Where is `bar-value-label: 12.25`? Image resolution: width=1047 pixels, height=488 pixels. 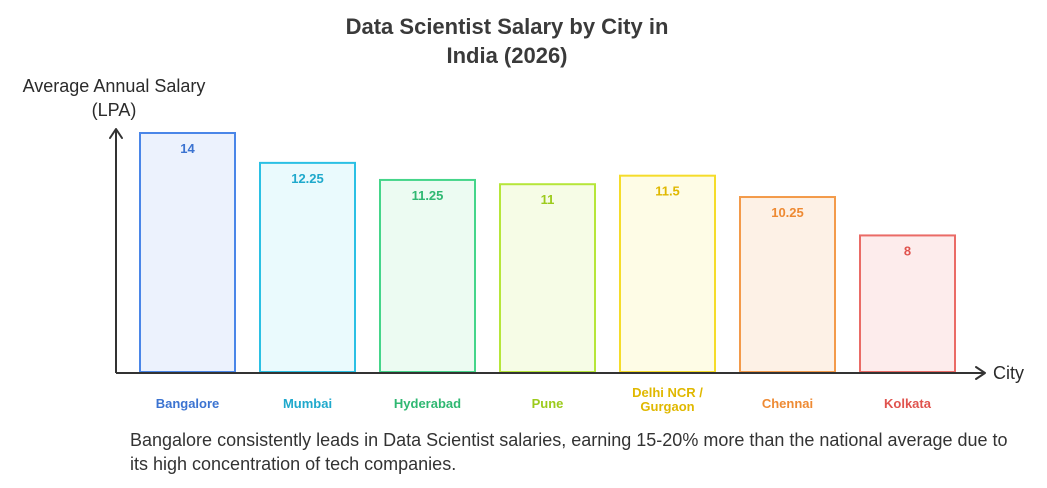
bar-value-label: 12.25 is located at coordinates (307, 178).